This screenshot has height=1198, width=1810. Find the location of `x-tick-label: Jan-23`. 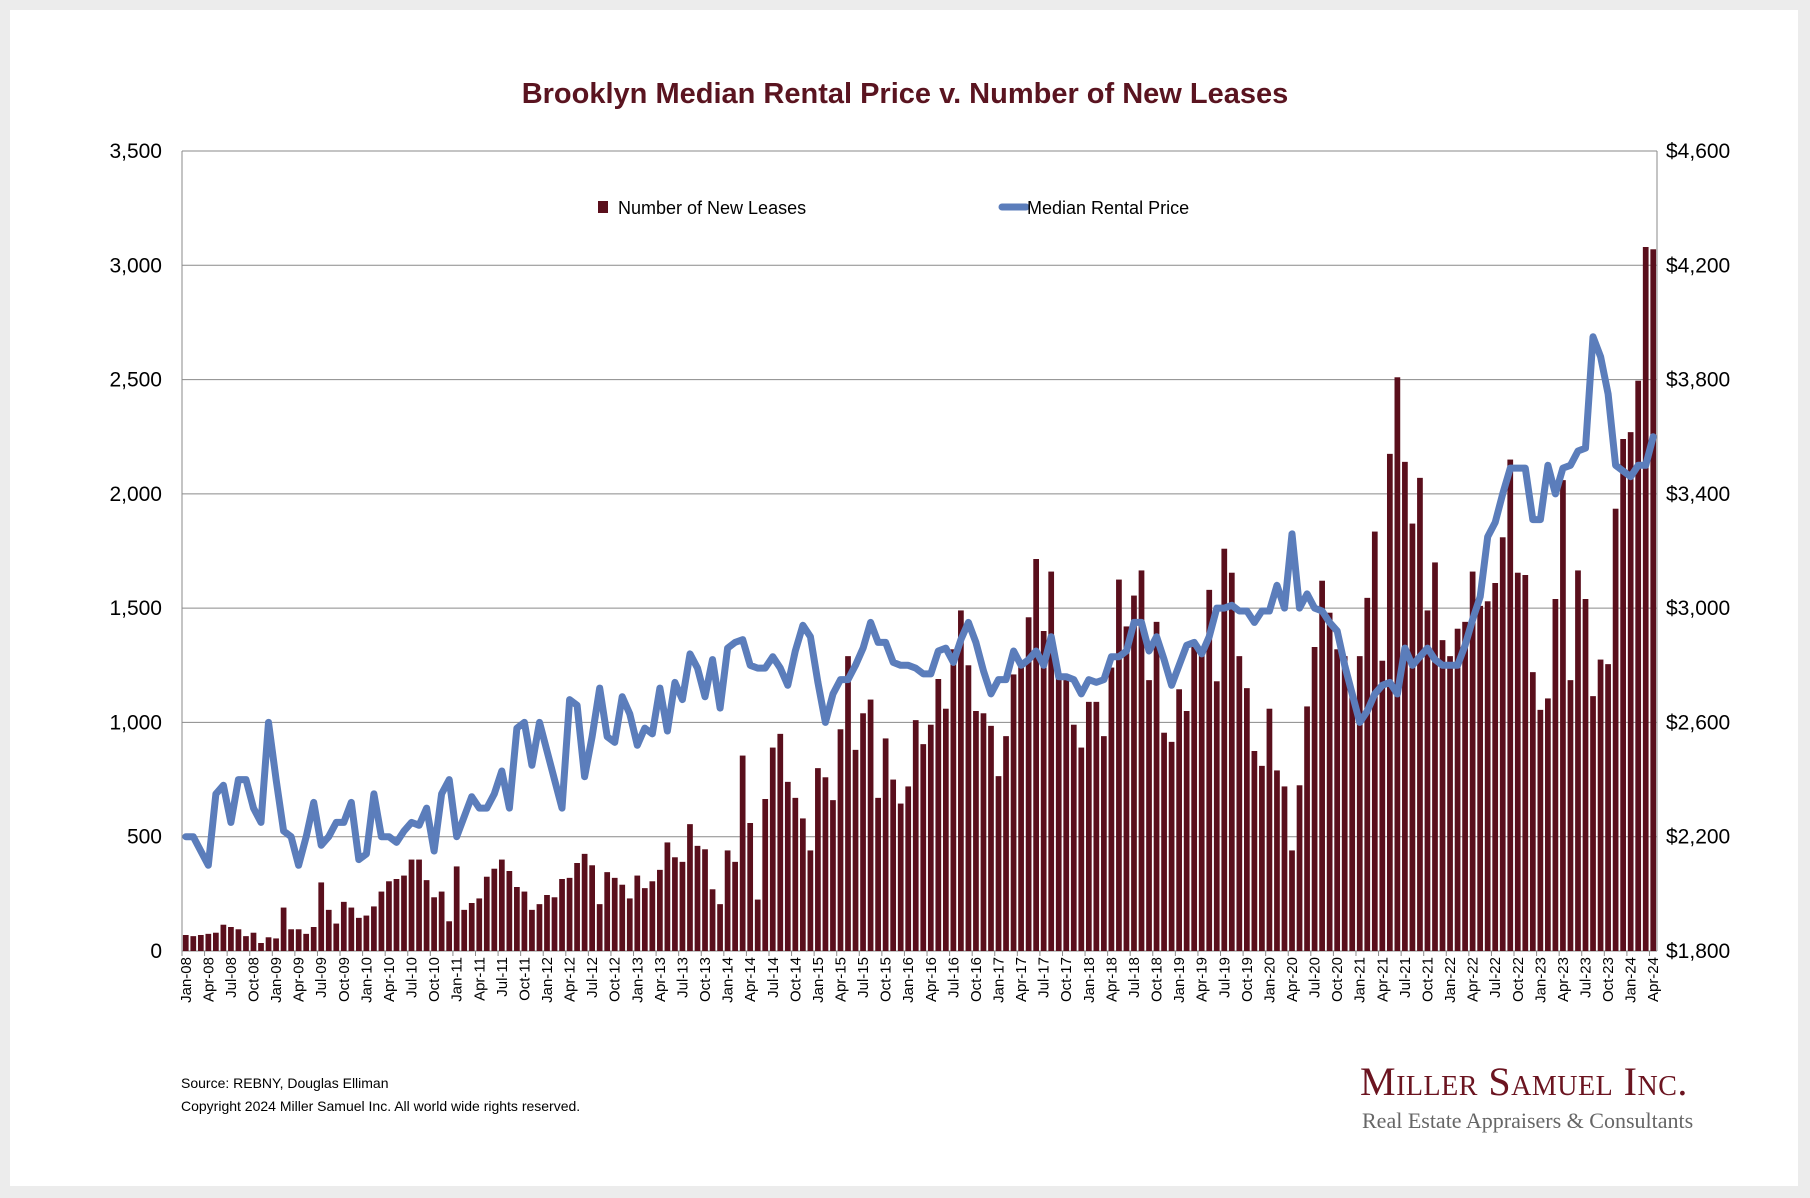

x-tick-label: Jan-23 is located at coordinates (1540, 980).